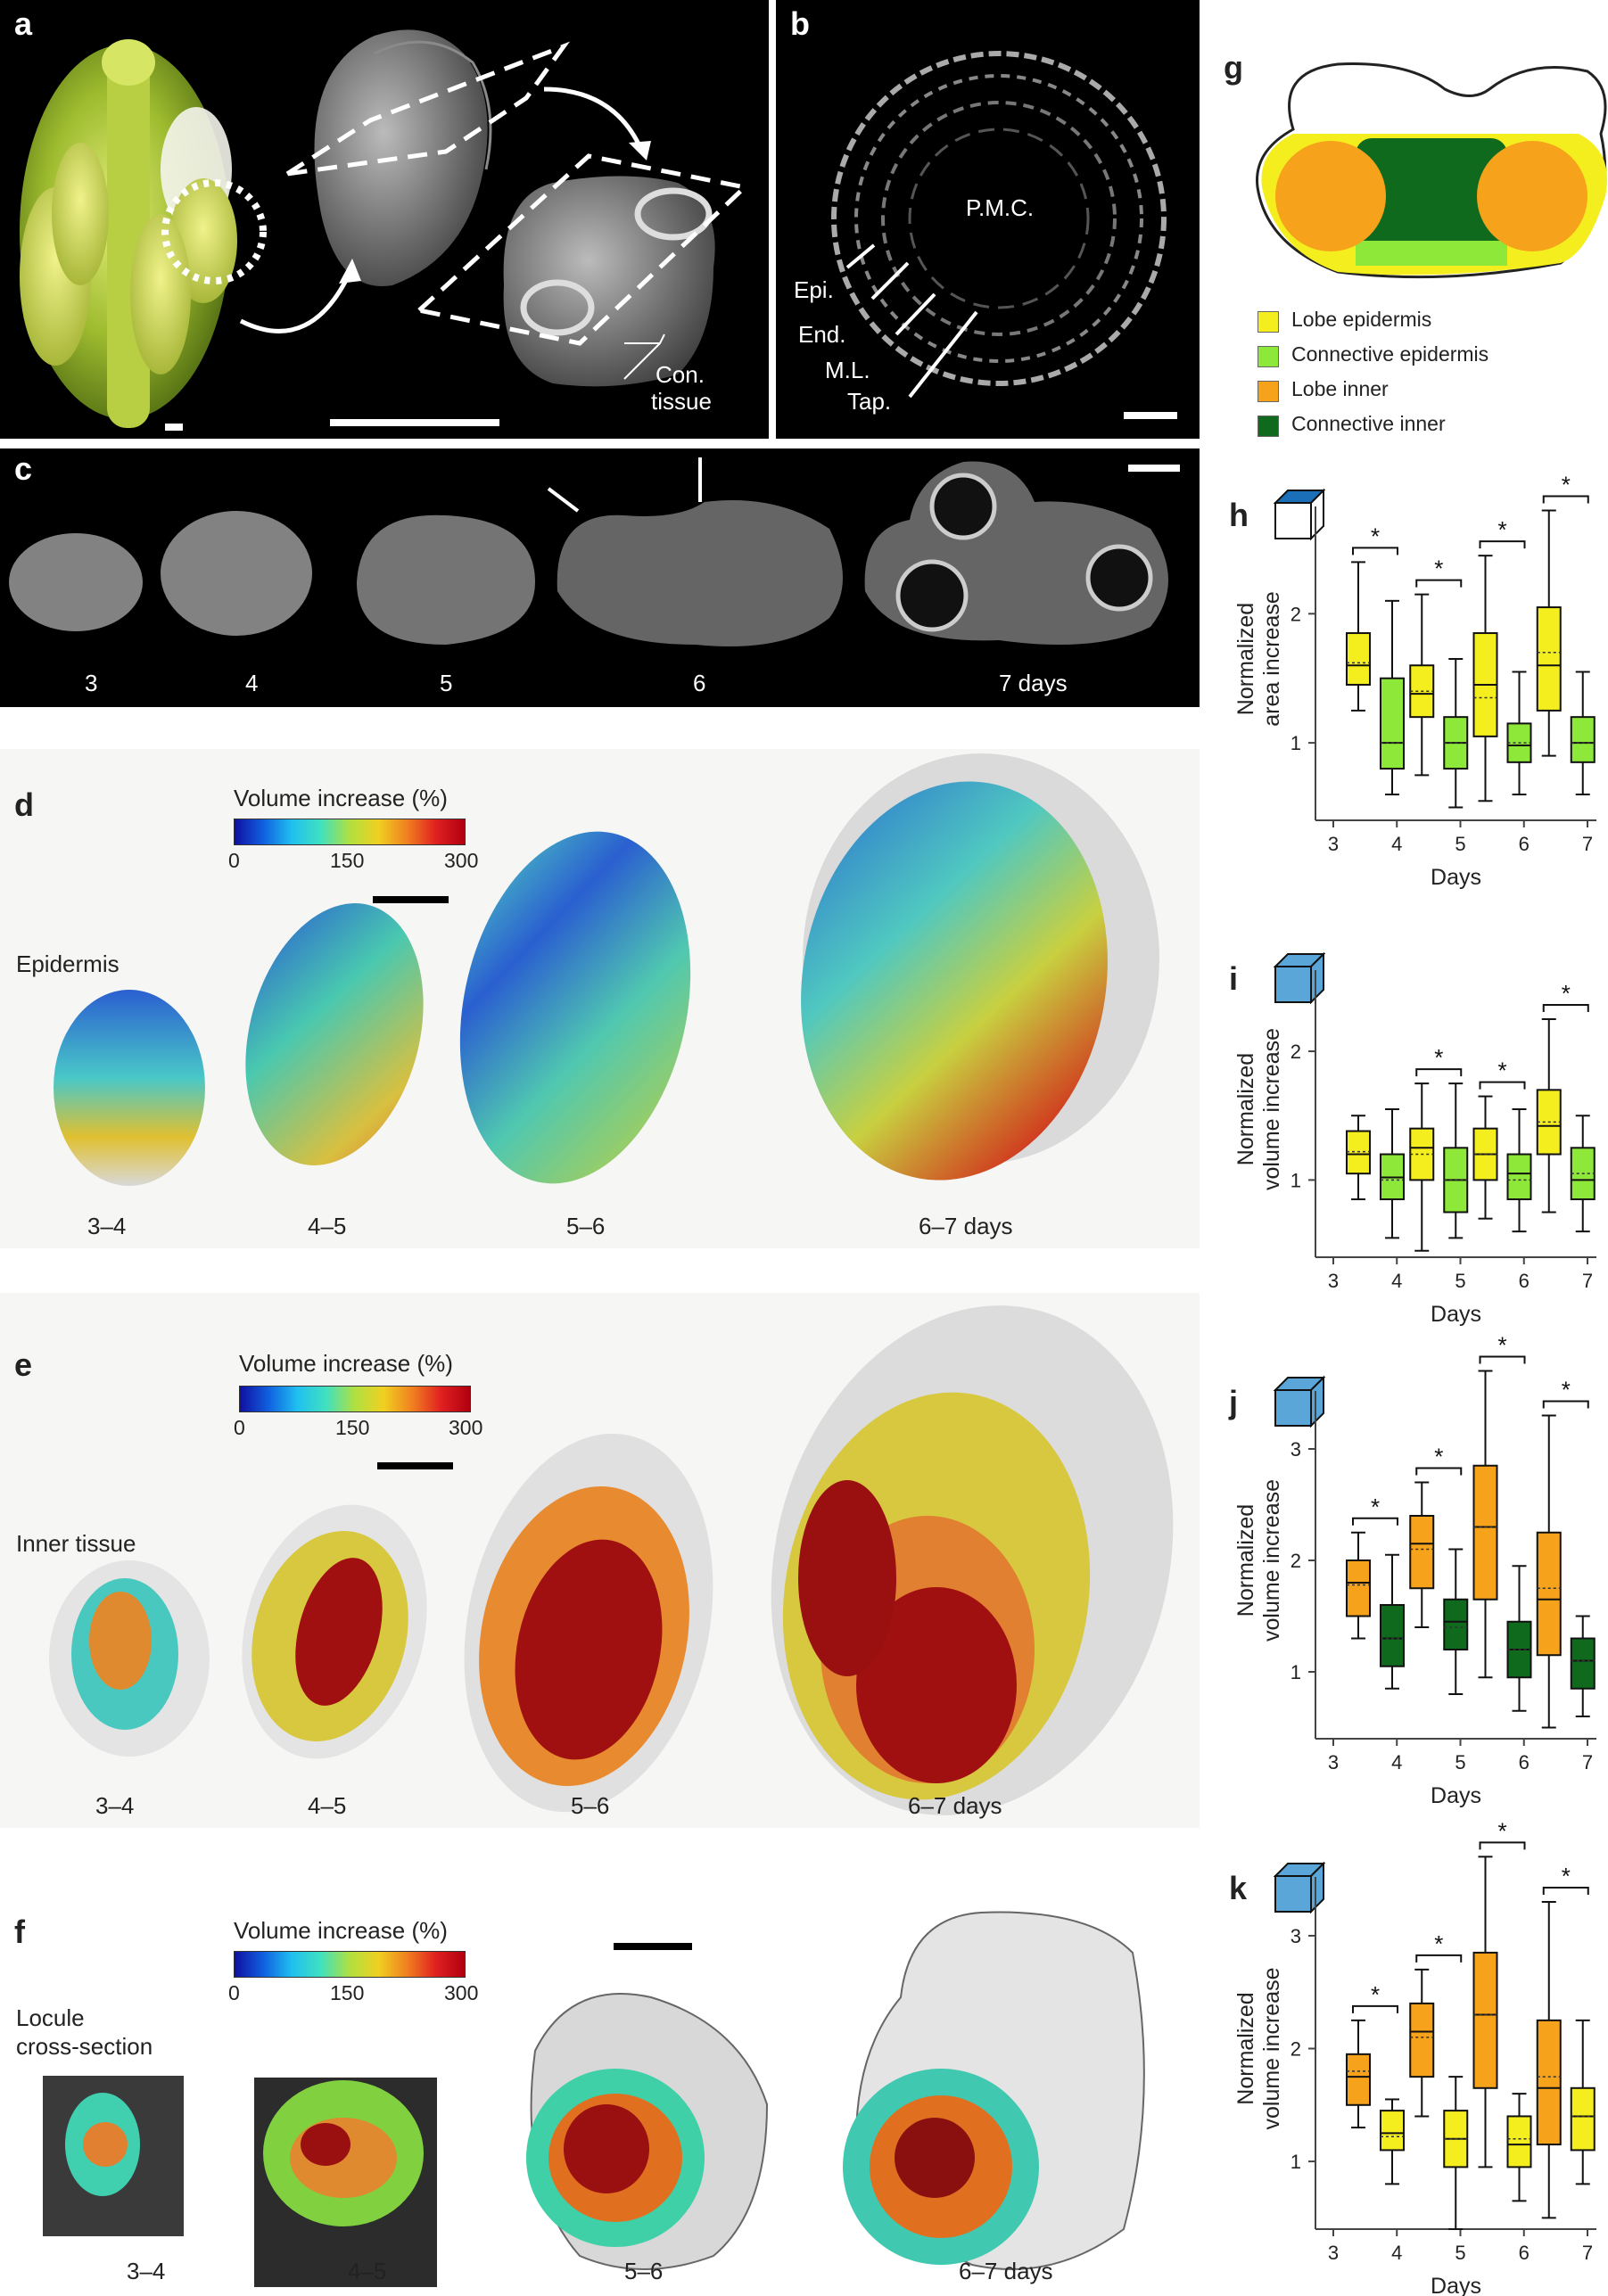 This screenshot has height=2296, width=1608. Describe the element at coordinates (1549, 1594) in the screenshot. I see `box-j-3-0-iqr` at that location.